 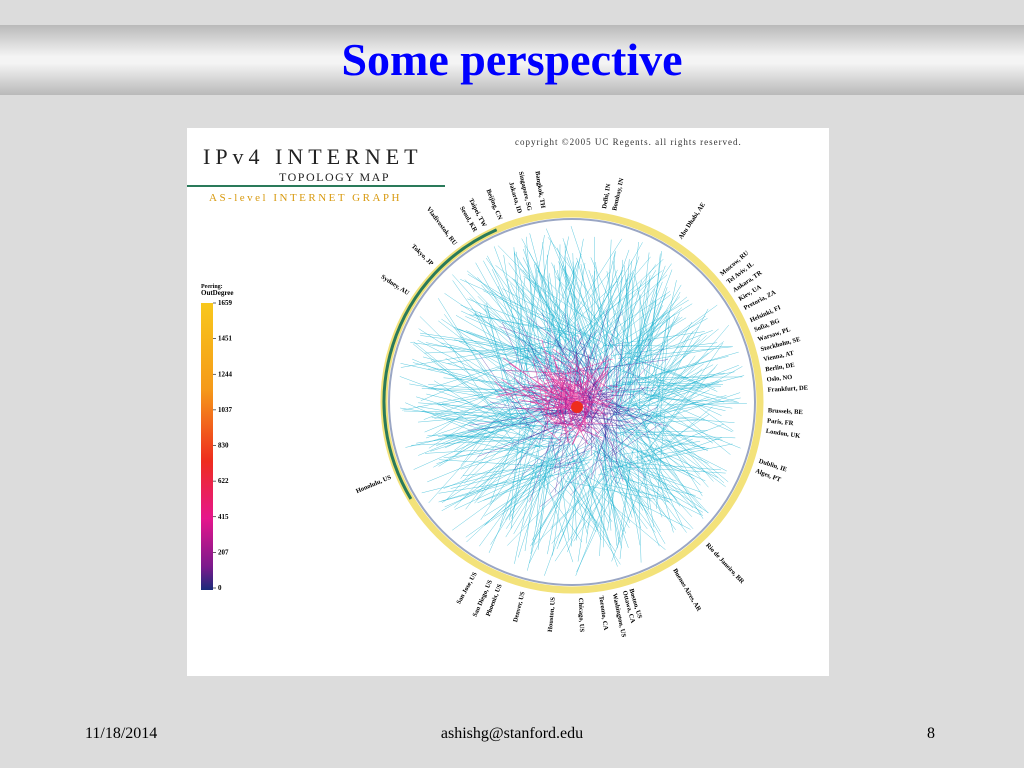 What do you see at coordinates (223, 517) in the screenshot?
I see `legend-label: 415` at bounding box center [223, 517].